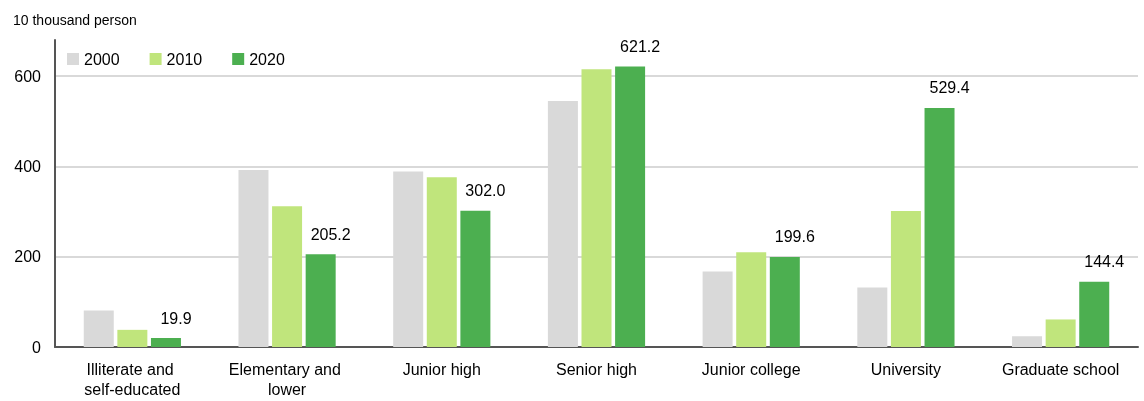 This screenshot has height=401, width=1144. What do you see at coordinates (28, 257) in the screenshot?
I see `y-tick-label: 200` at bounding box center [28, 257].